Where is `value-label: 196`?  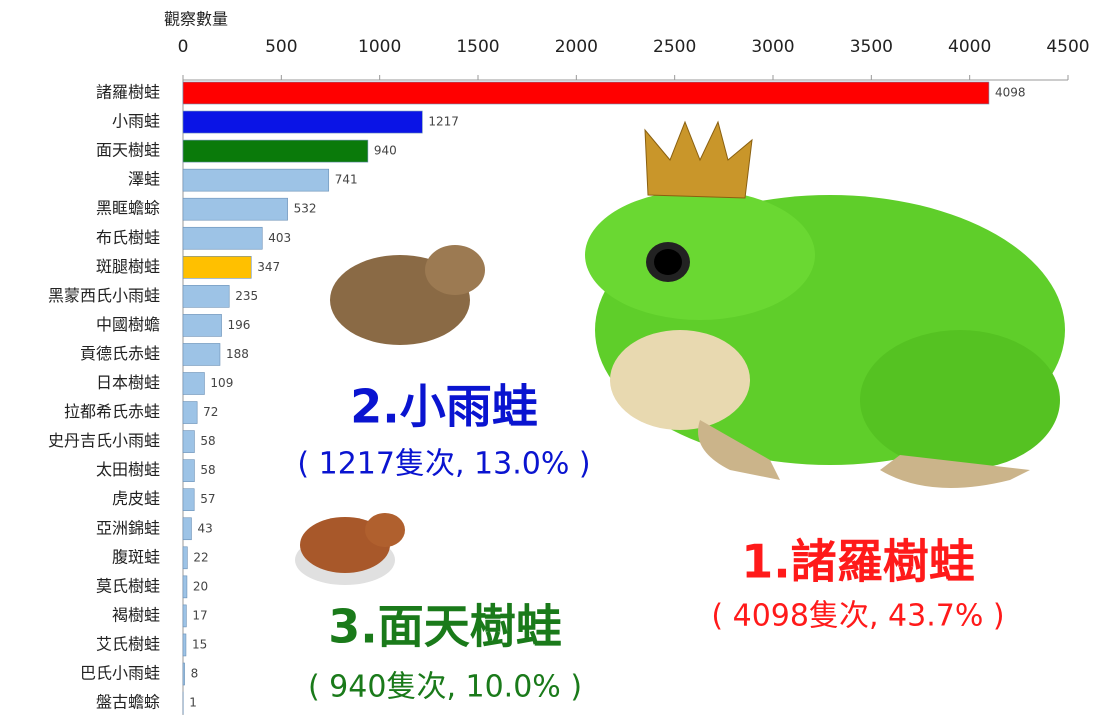 value-label: 196 is located at coordinates (239, 325).